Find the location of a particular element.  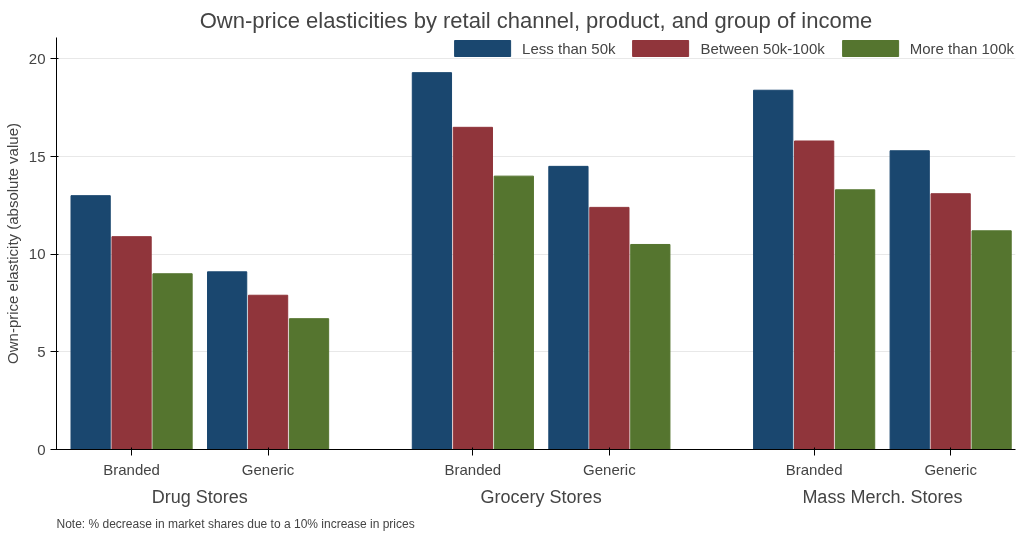

text: Grocery Stores is located at coordinates (541, 496).